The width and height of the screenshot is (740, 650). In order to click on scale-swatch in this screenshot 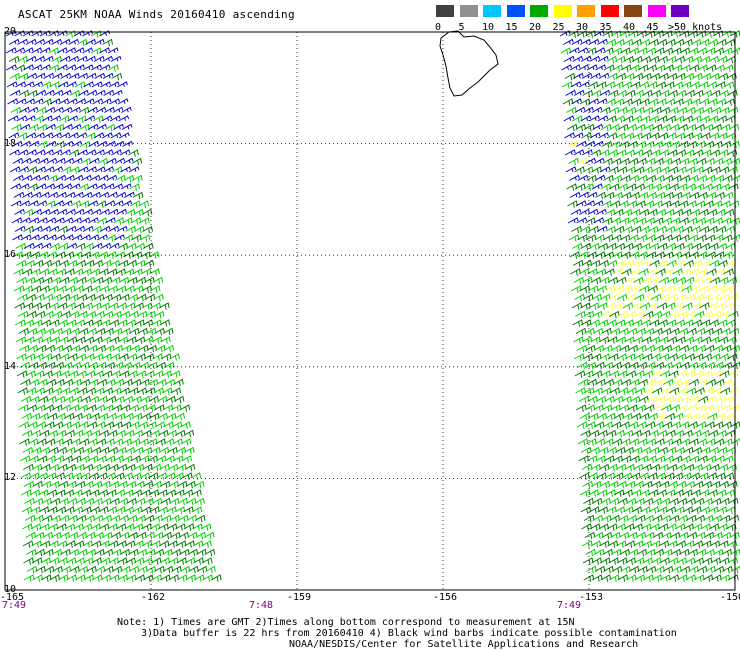, I will do `click(445, 11)`.